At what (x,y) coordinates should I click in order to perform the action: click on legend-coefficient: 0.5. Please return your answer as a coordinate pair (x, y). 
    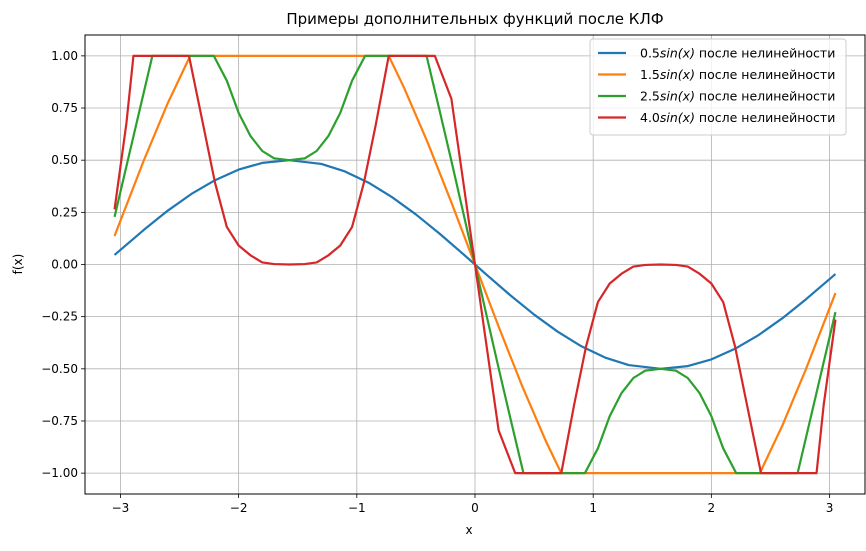
    Looking at the image, I should click on (650, 53).